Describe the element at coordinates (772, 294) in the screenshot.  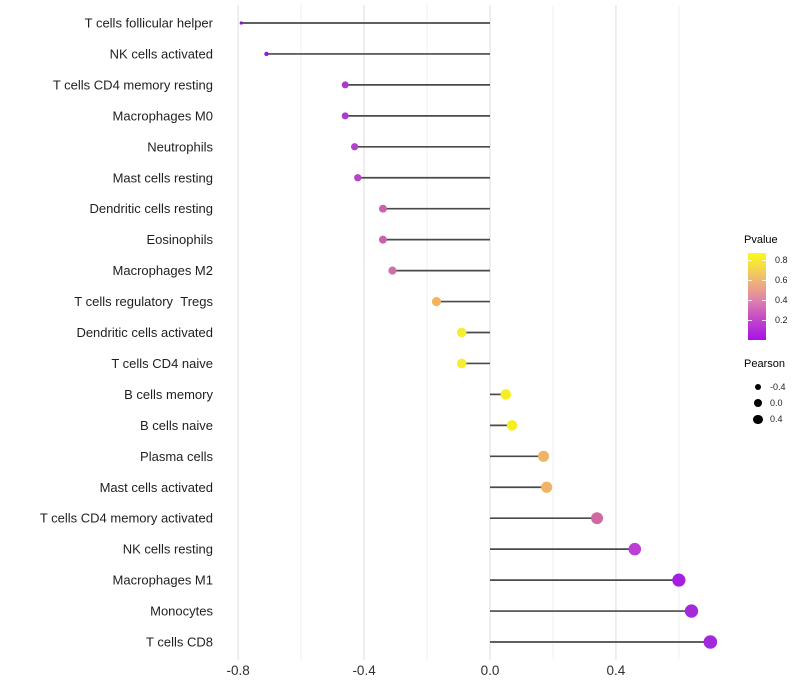
I see `pvalue-legend: Pvalue 0.8 0.6 0.4 0.2` at that location.